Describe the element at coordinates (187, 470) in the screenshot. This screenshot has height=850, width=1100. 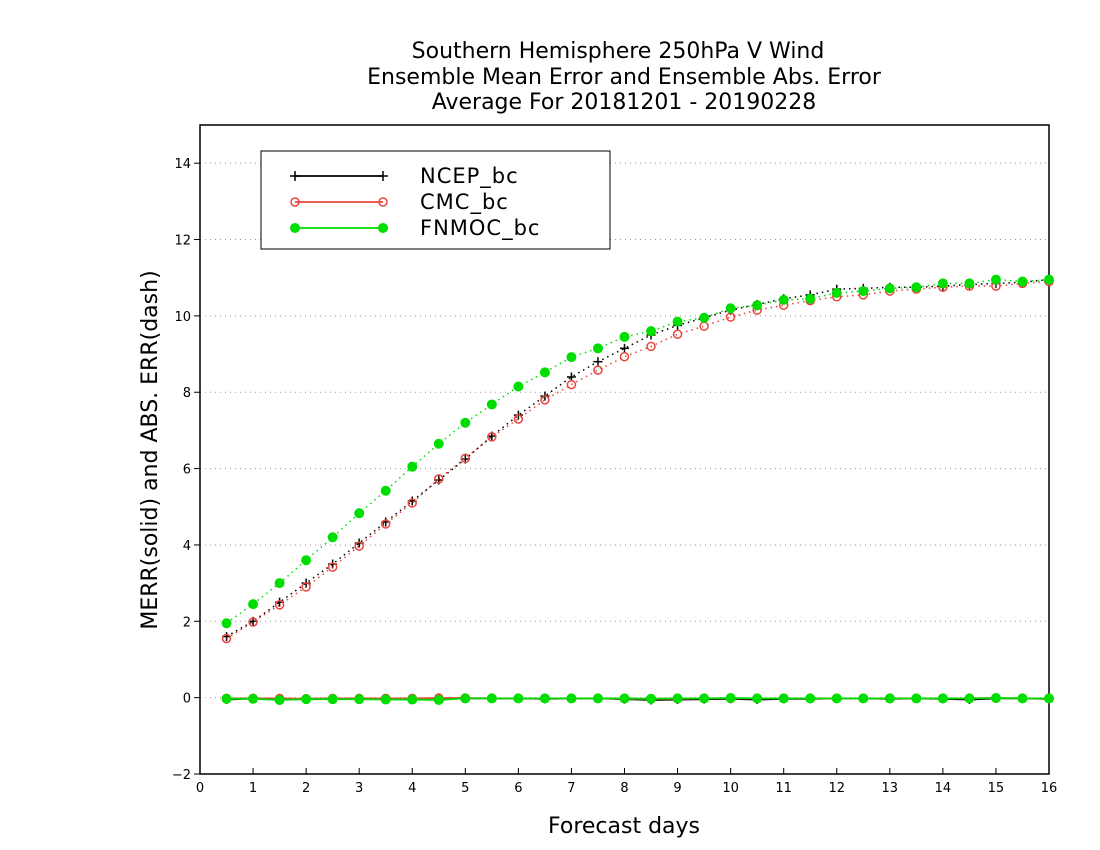
I see `y-tick-label: 6` at that location.